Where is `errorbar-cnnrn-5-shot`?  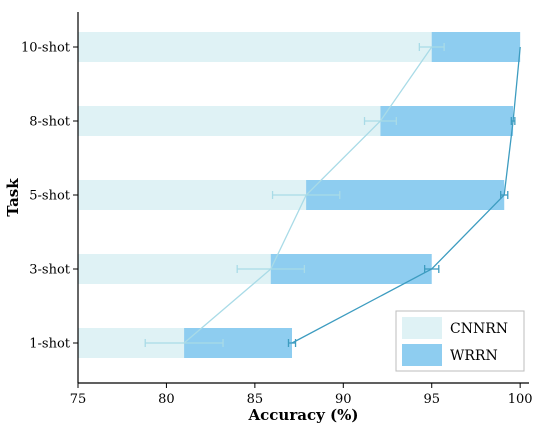 errorbar-cnnrn-5-shot is located at coordinates (306, 195).